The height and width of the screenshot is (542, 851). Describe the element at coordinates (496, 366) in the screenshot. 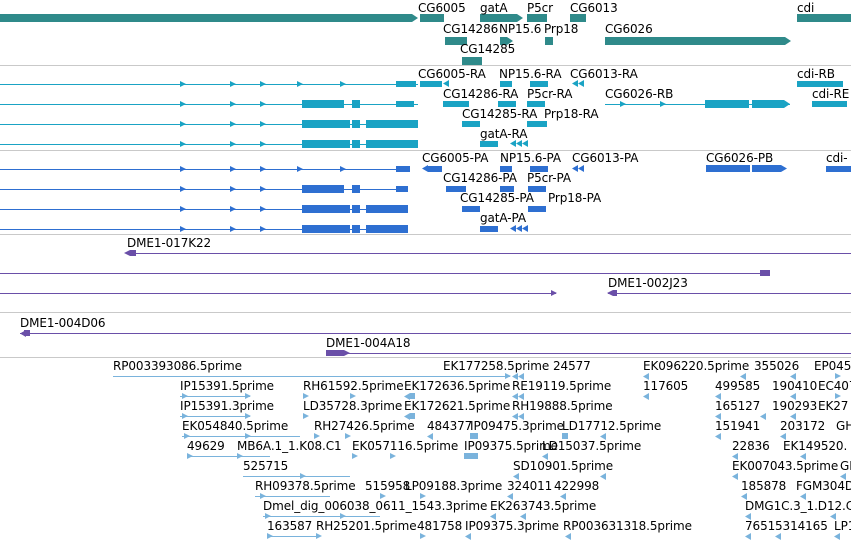

I see `est-label: EK177258.5prime` at that location.